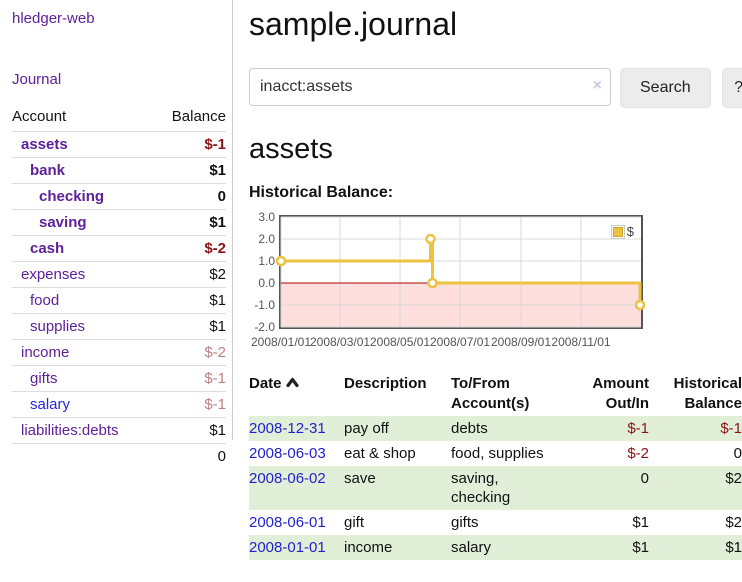 Image resolution: width=742 pixels, height=582 pixels. I want to click on transaction-balance: $-1, so click(731, 428).